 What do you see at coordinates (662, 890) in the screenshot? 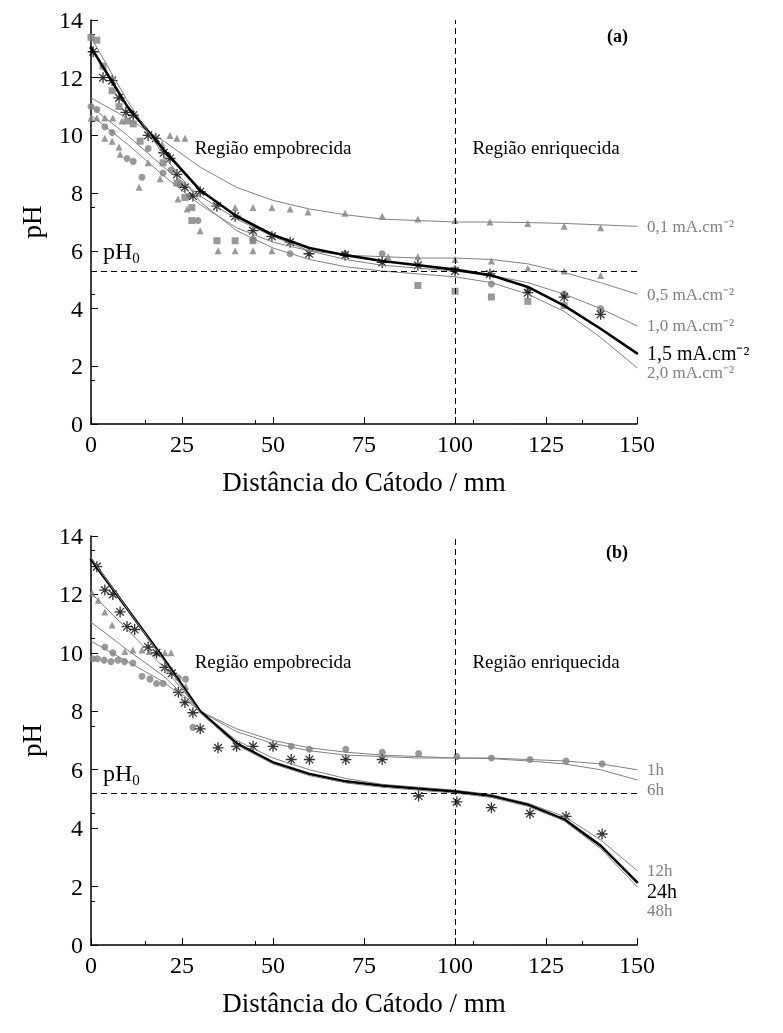
I see `series-label: 24h` at bounding box center [662, 890].